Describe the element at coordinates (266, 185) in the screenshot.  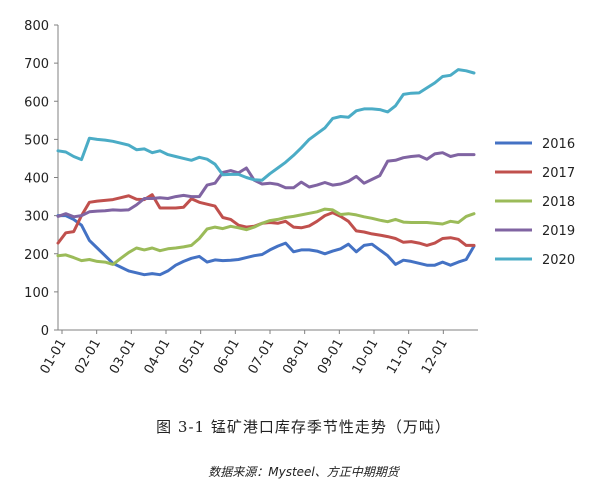
I see `series-line-2019` at that location.